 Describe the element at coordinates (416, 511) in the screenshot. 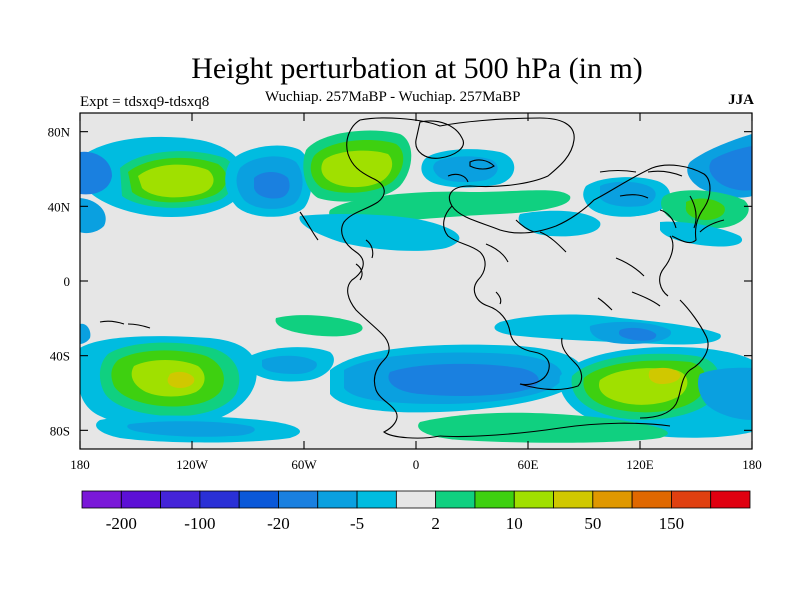

I see `colorbar: -200 -100 -20 -5 2 10 50 150` at that location.